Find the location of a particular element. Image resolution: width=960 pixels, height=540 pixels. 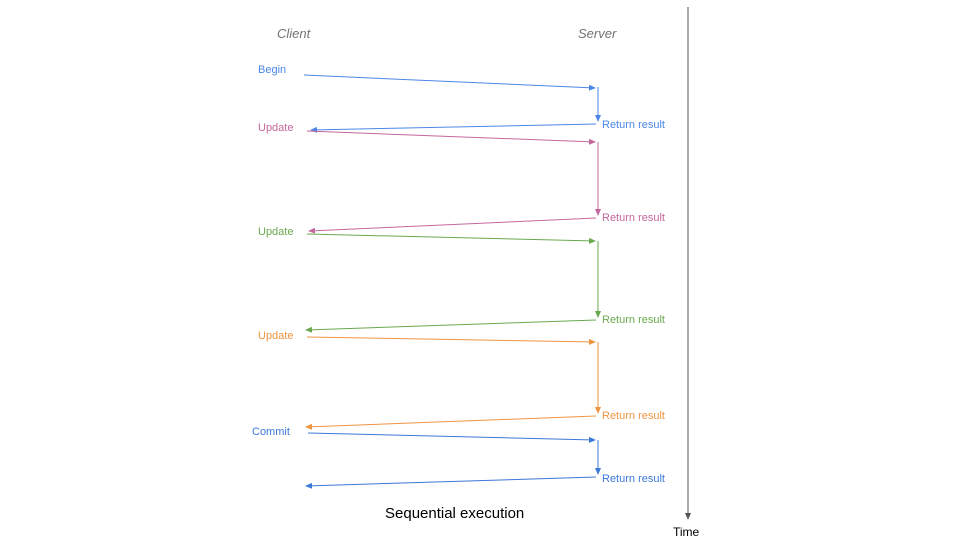

op-label-commit: Commit is located at coordinates (271, 432).